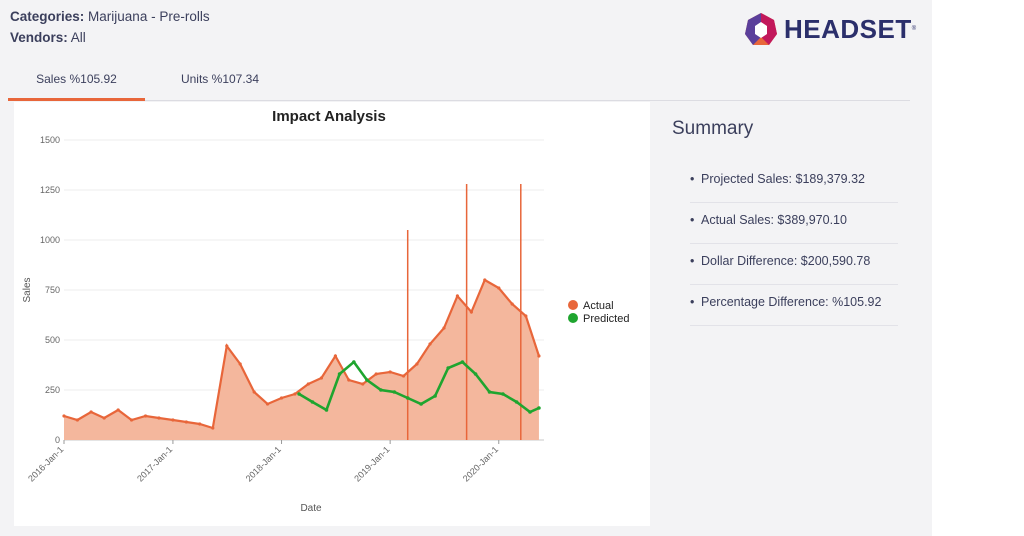 The height and width of the screenshot is (536, 1024). Describe the element at coordinates (786, 261) in the screenshot. I see `summary-dollar-difference-text: Dollar Difference: $200,590.78` at that location.